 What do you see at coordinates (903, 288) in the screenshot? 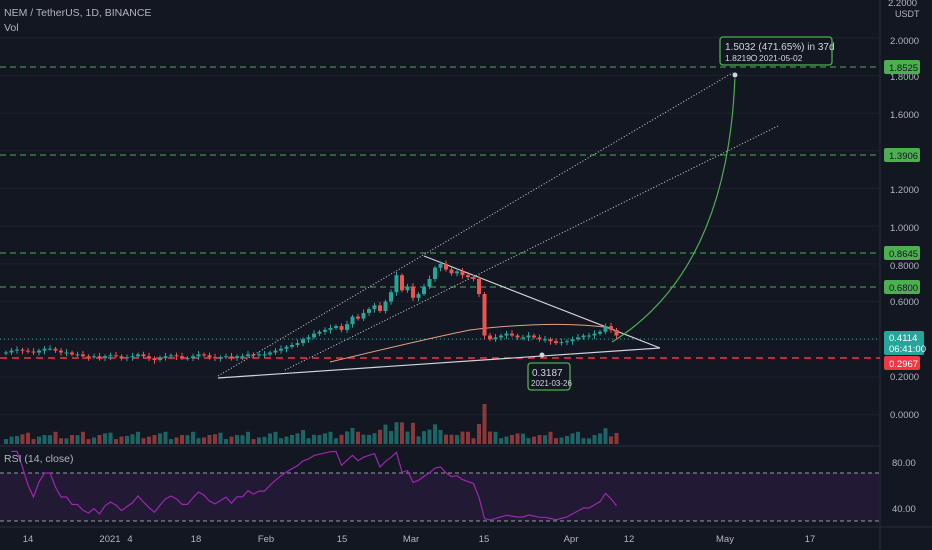
I see `level-tag-4: 0.6800` at bounding box center [903, 288].